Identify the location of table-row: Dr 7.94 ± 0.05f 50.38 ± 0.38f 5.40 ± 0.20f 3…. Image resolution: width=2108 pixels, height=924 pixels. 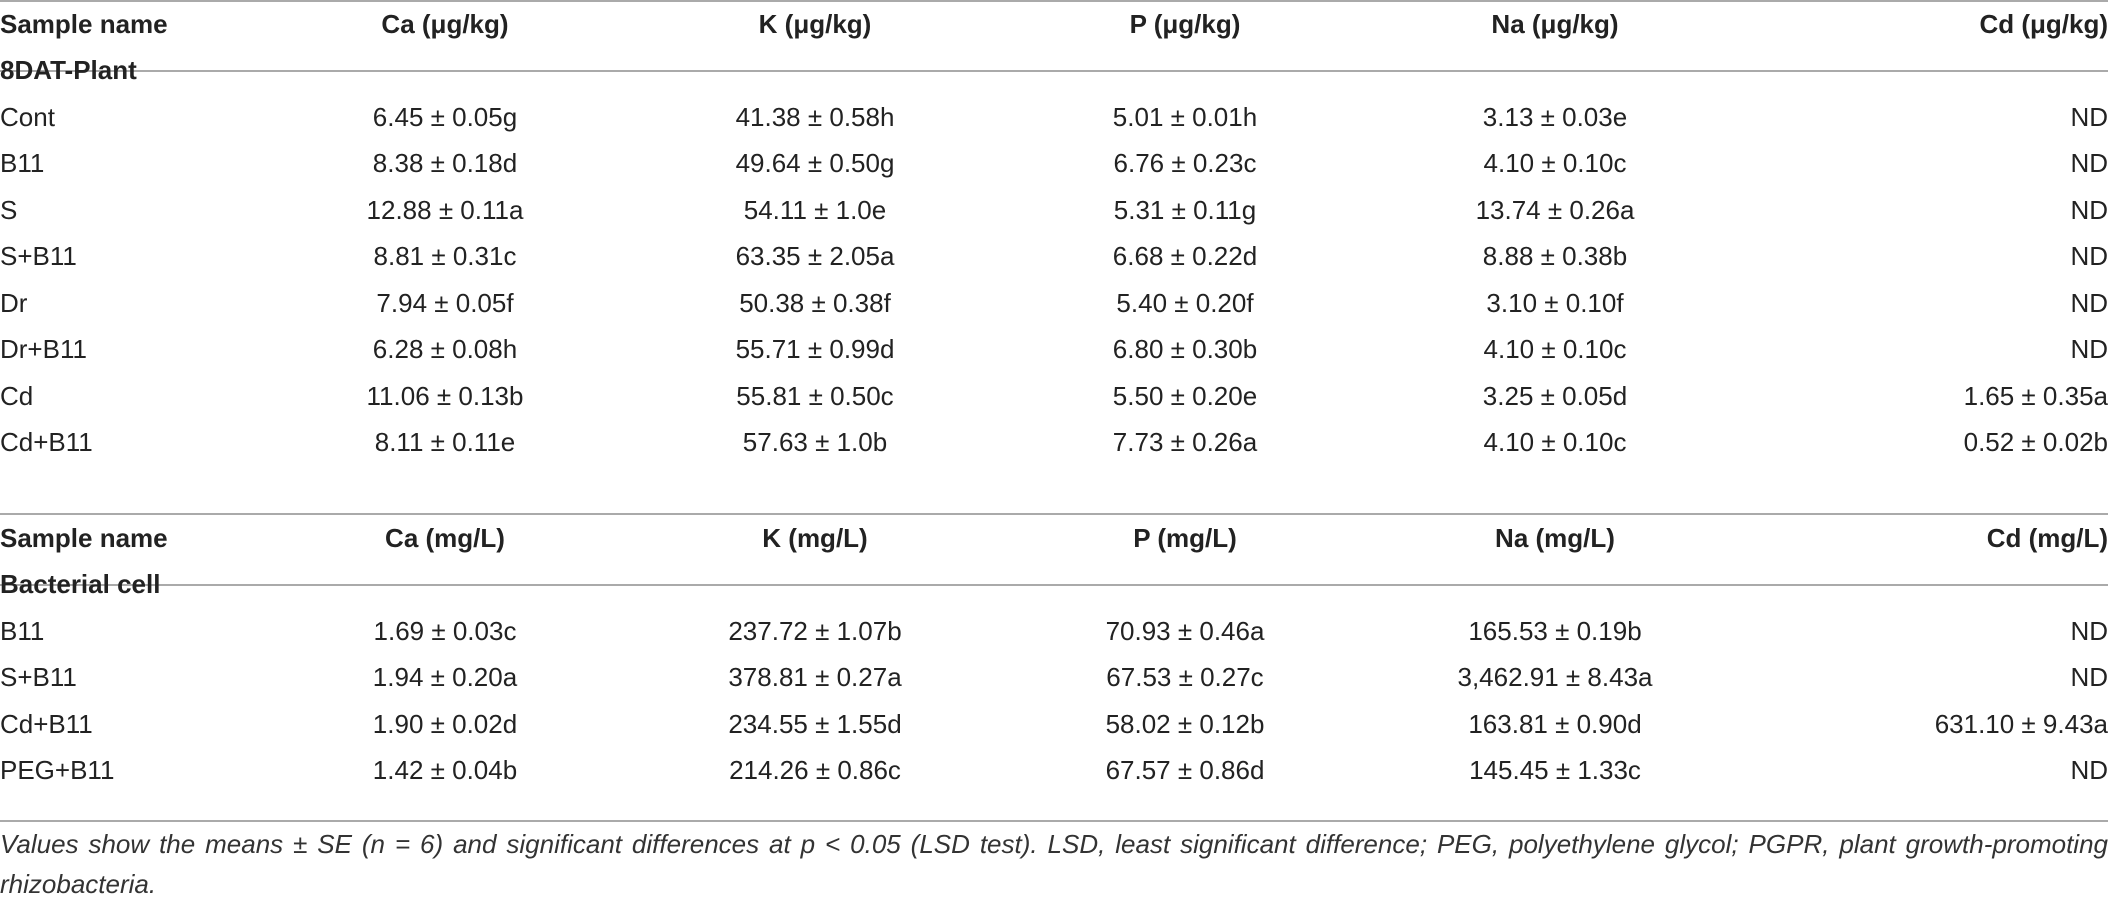
(1054, 303).